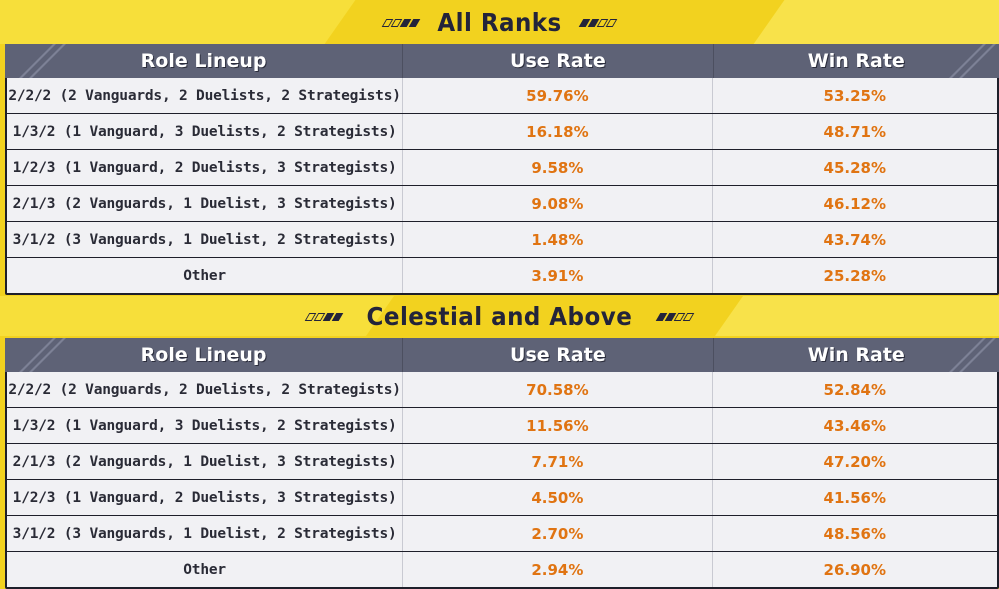  I want to click on cell-win-rate: 52.84%, so click(854, 389).